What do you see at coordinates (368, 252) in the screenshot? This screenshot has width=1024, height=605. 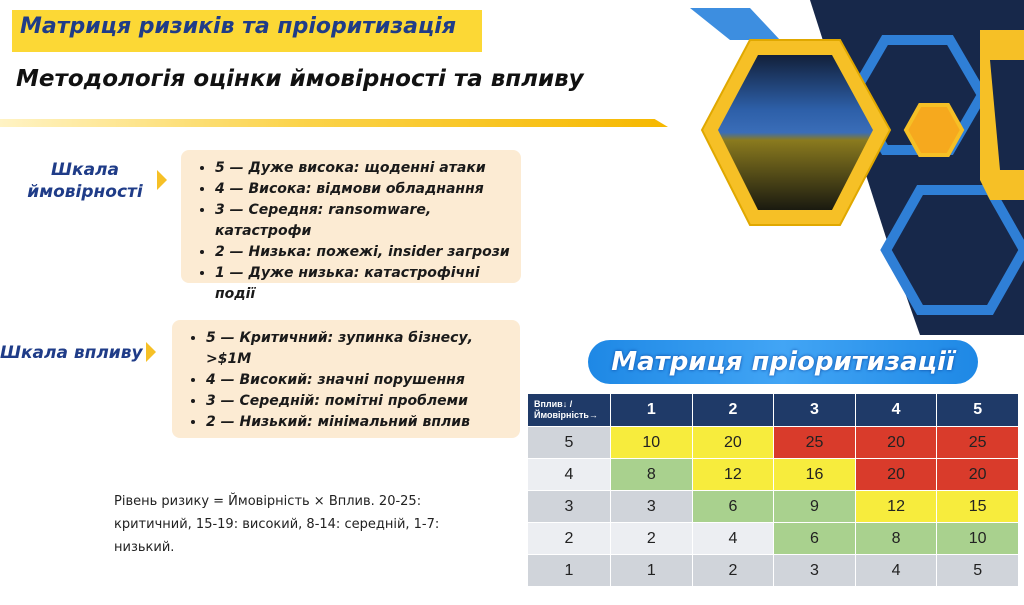 I see `scale-item: 2 — Низька: пожежі, insider загрози` at bounding box center [368, 252].